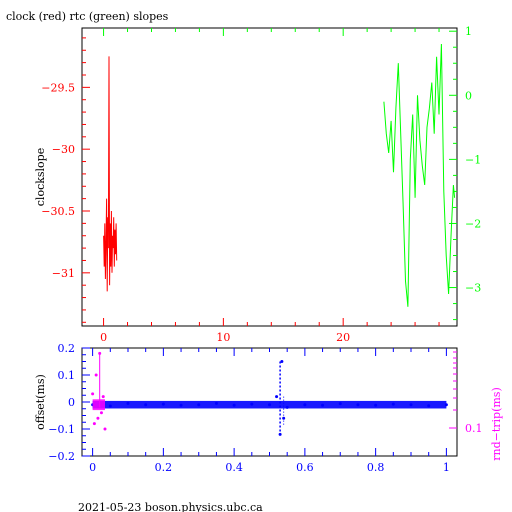 The width and height of the screenshot is (512, 512). What do you see at coordinates (63, 149) in the screenshot?
I see `top-y-tick-label: −30` at bounding box center [63, 149].